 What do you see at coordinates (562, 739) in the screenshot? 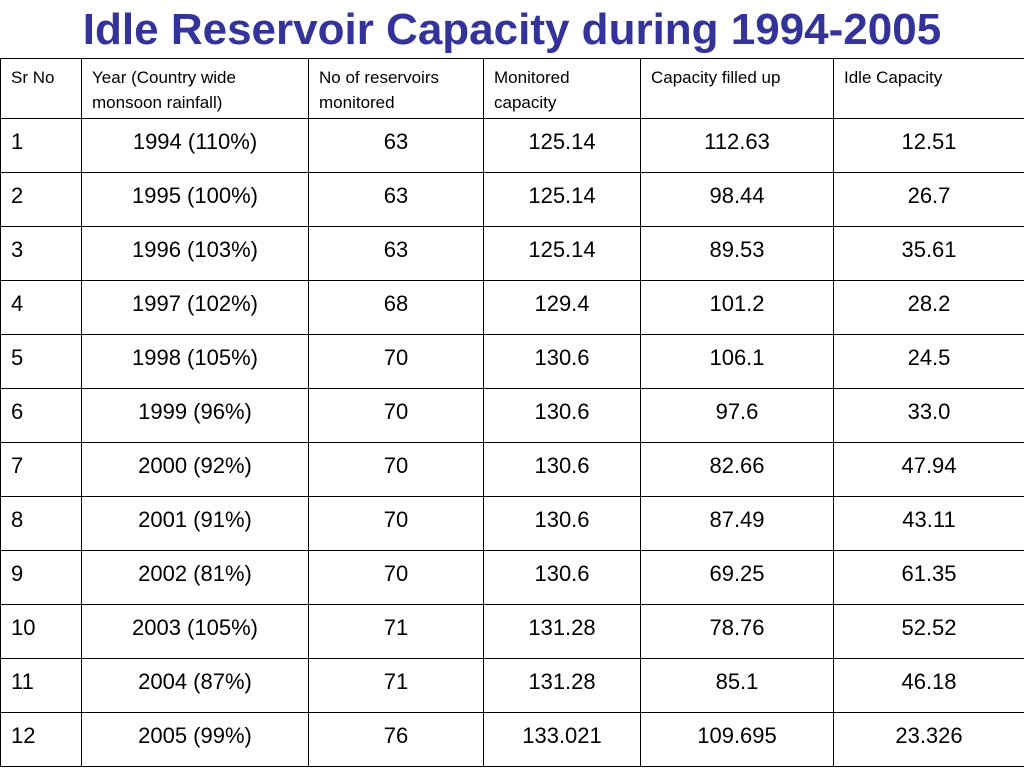
I see `monitored-capacity-cell: 133.021` at bounding box center [562, 739].